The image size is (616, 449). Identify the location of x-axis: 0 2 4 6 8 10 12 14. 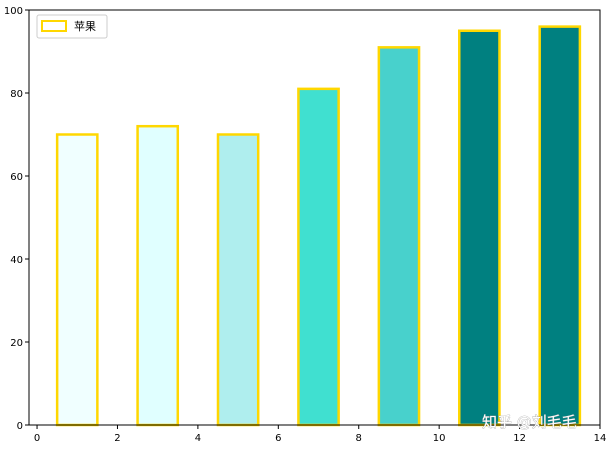
(320, 434).